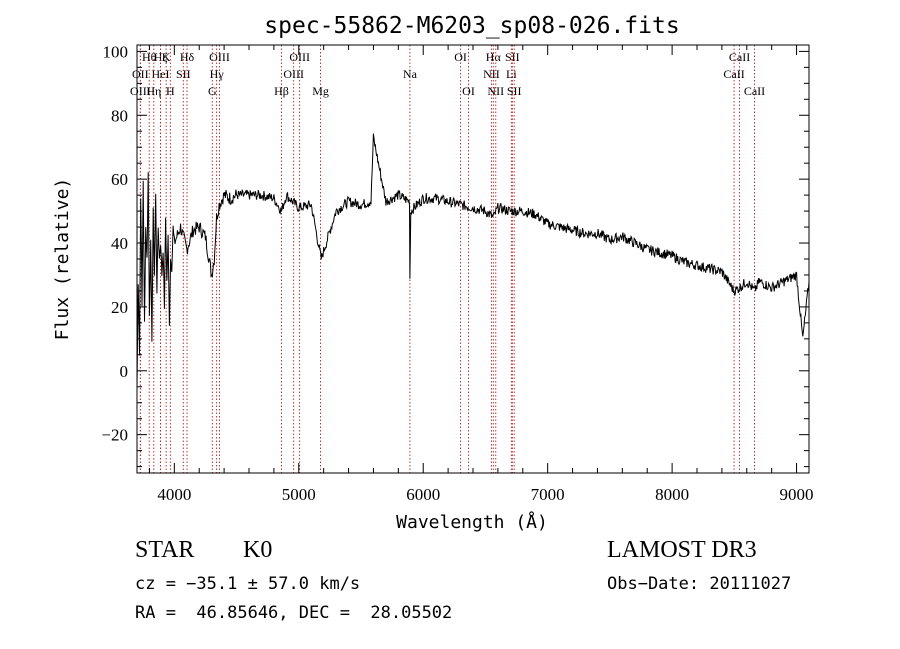 The image size is (900, 649). What do you see at coordinates (116, 51) in the screenshot?
I see `y-tick-label: 100` at bounding box center [116, 51].